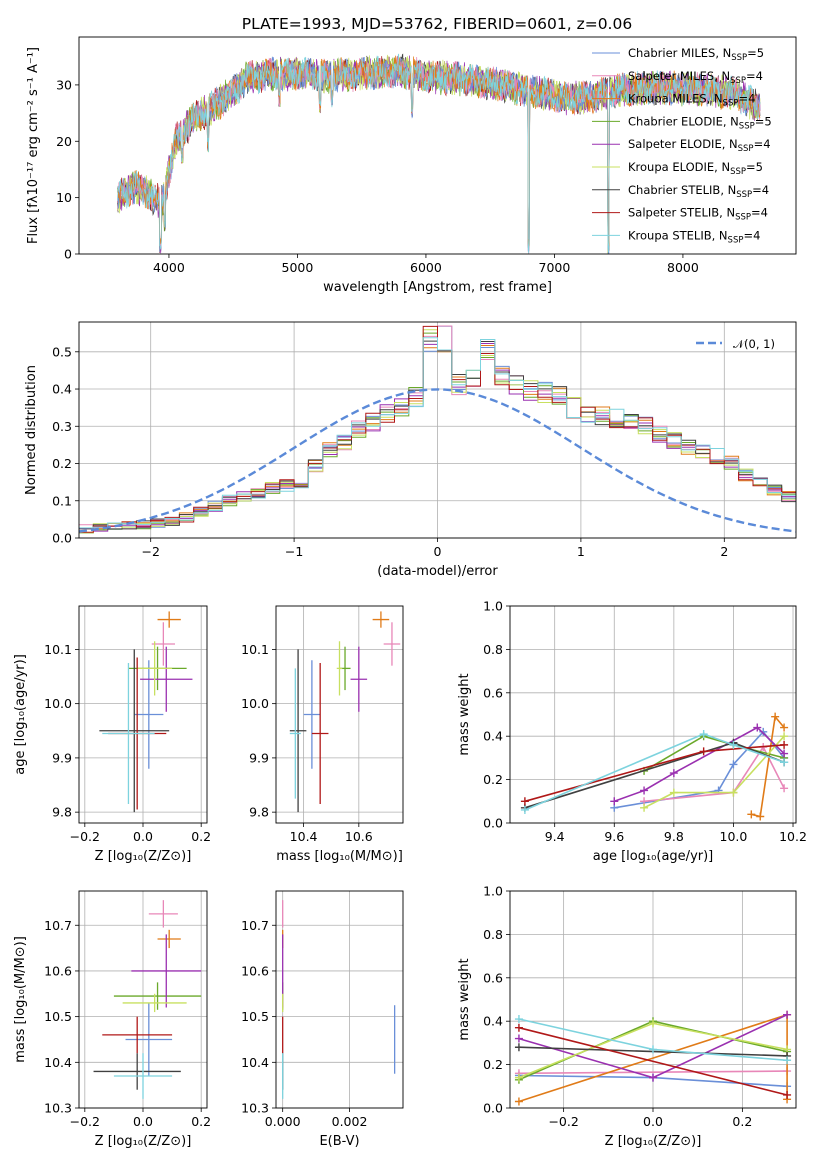  Describe the element at coordinates (339, 1141) in the screenshot. I see `x-axis-label: E(B-V)` at that location.